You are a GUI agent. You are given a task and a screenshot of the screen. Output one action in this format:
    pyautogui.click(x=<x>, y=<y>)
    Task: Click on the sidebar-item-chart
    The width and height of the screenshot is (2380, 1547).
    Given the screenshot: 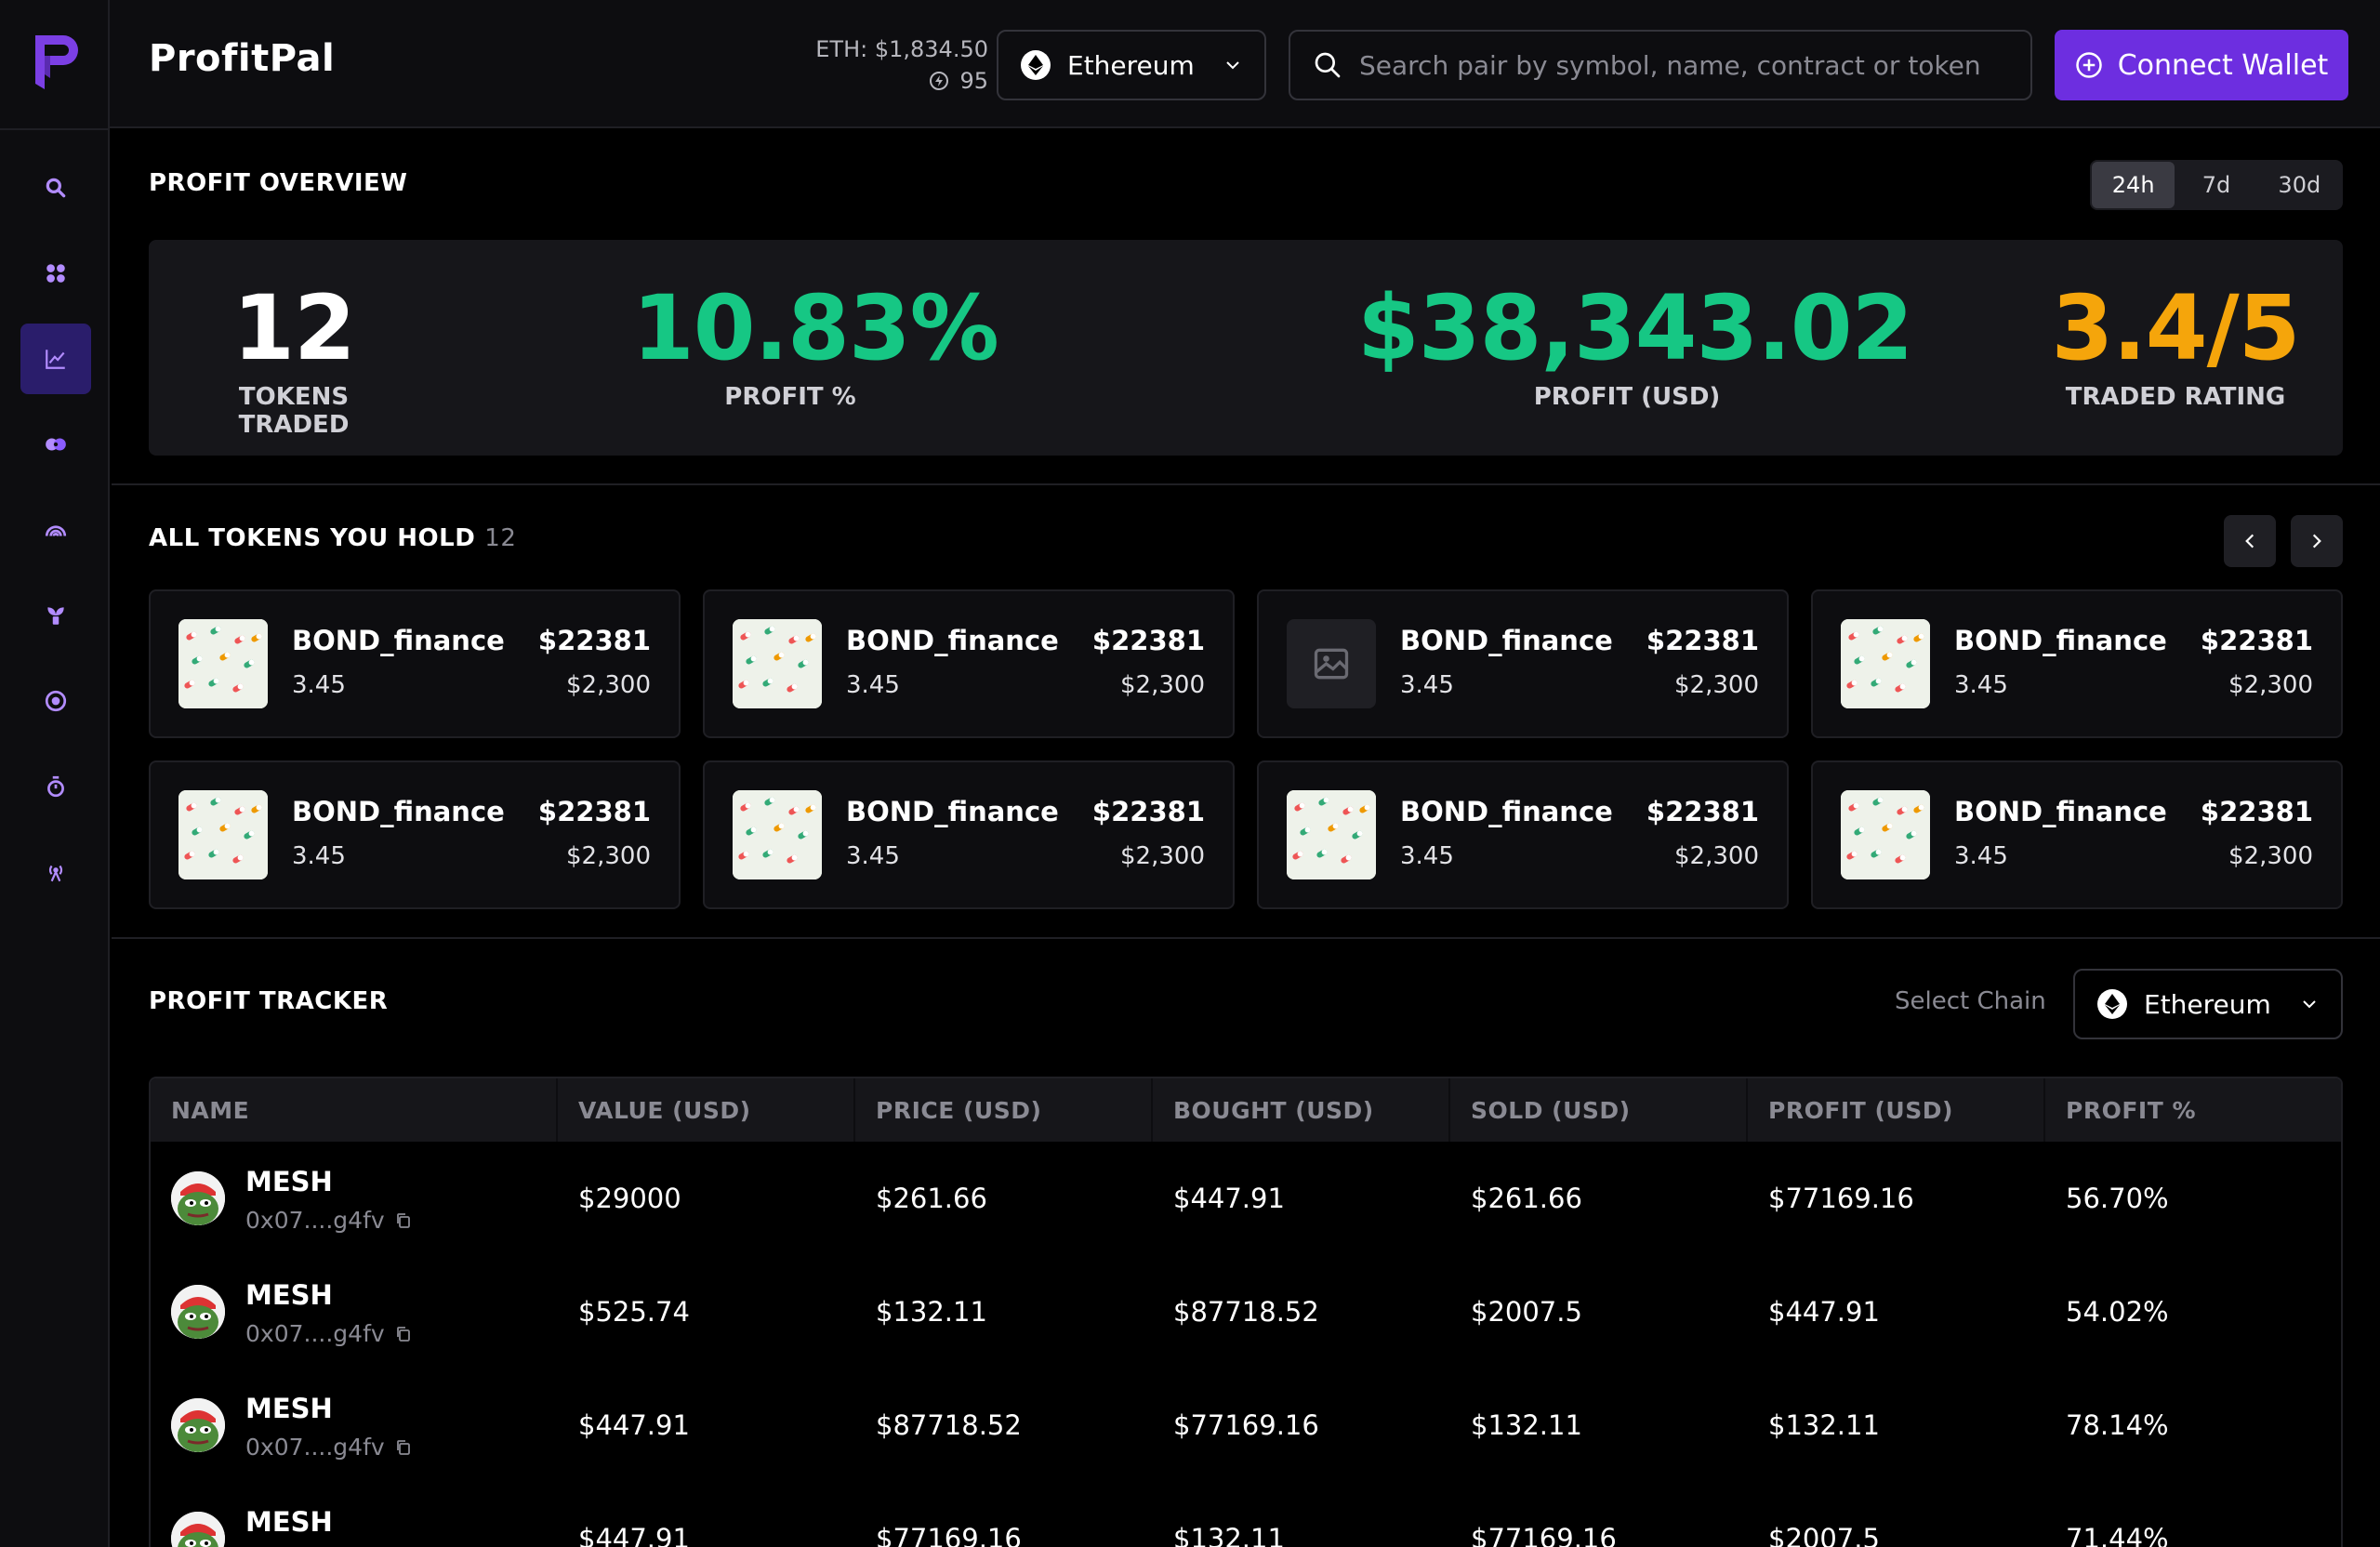 What is the action you would take?
    pyautogui.click(x=55, y=359)
    